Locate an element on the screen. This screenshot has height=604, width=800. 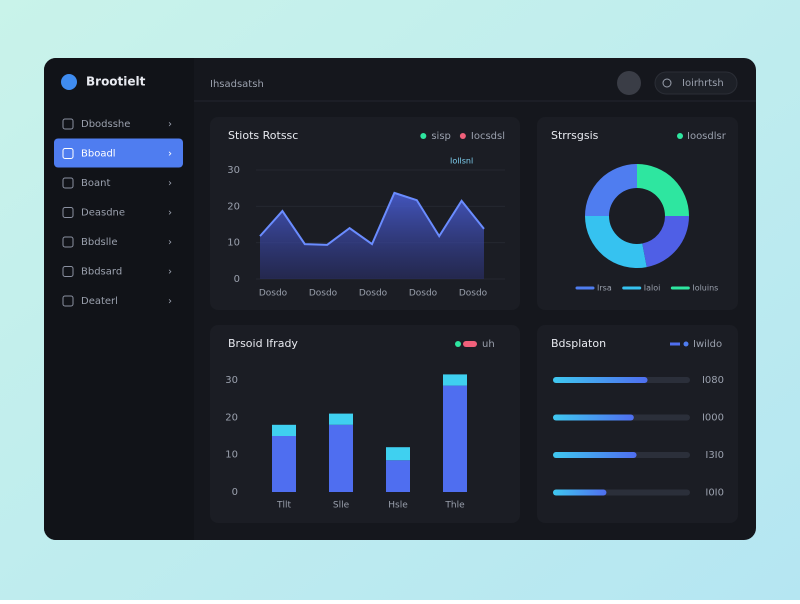
legend-label: Iwildo is located at coordinates (707, 344).